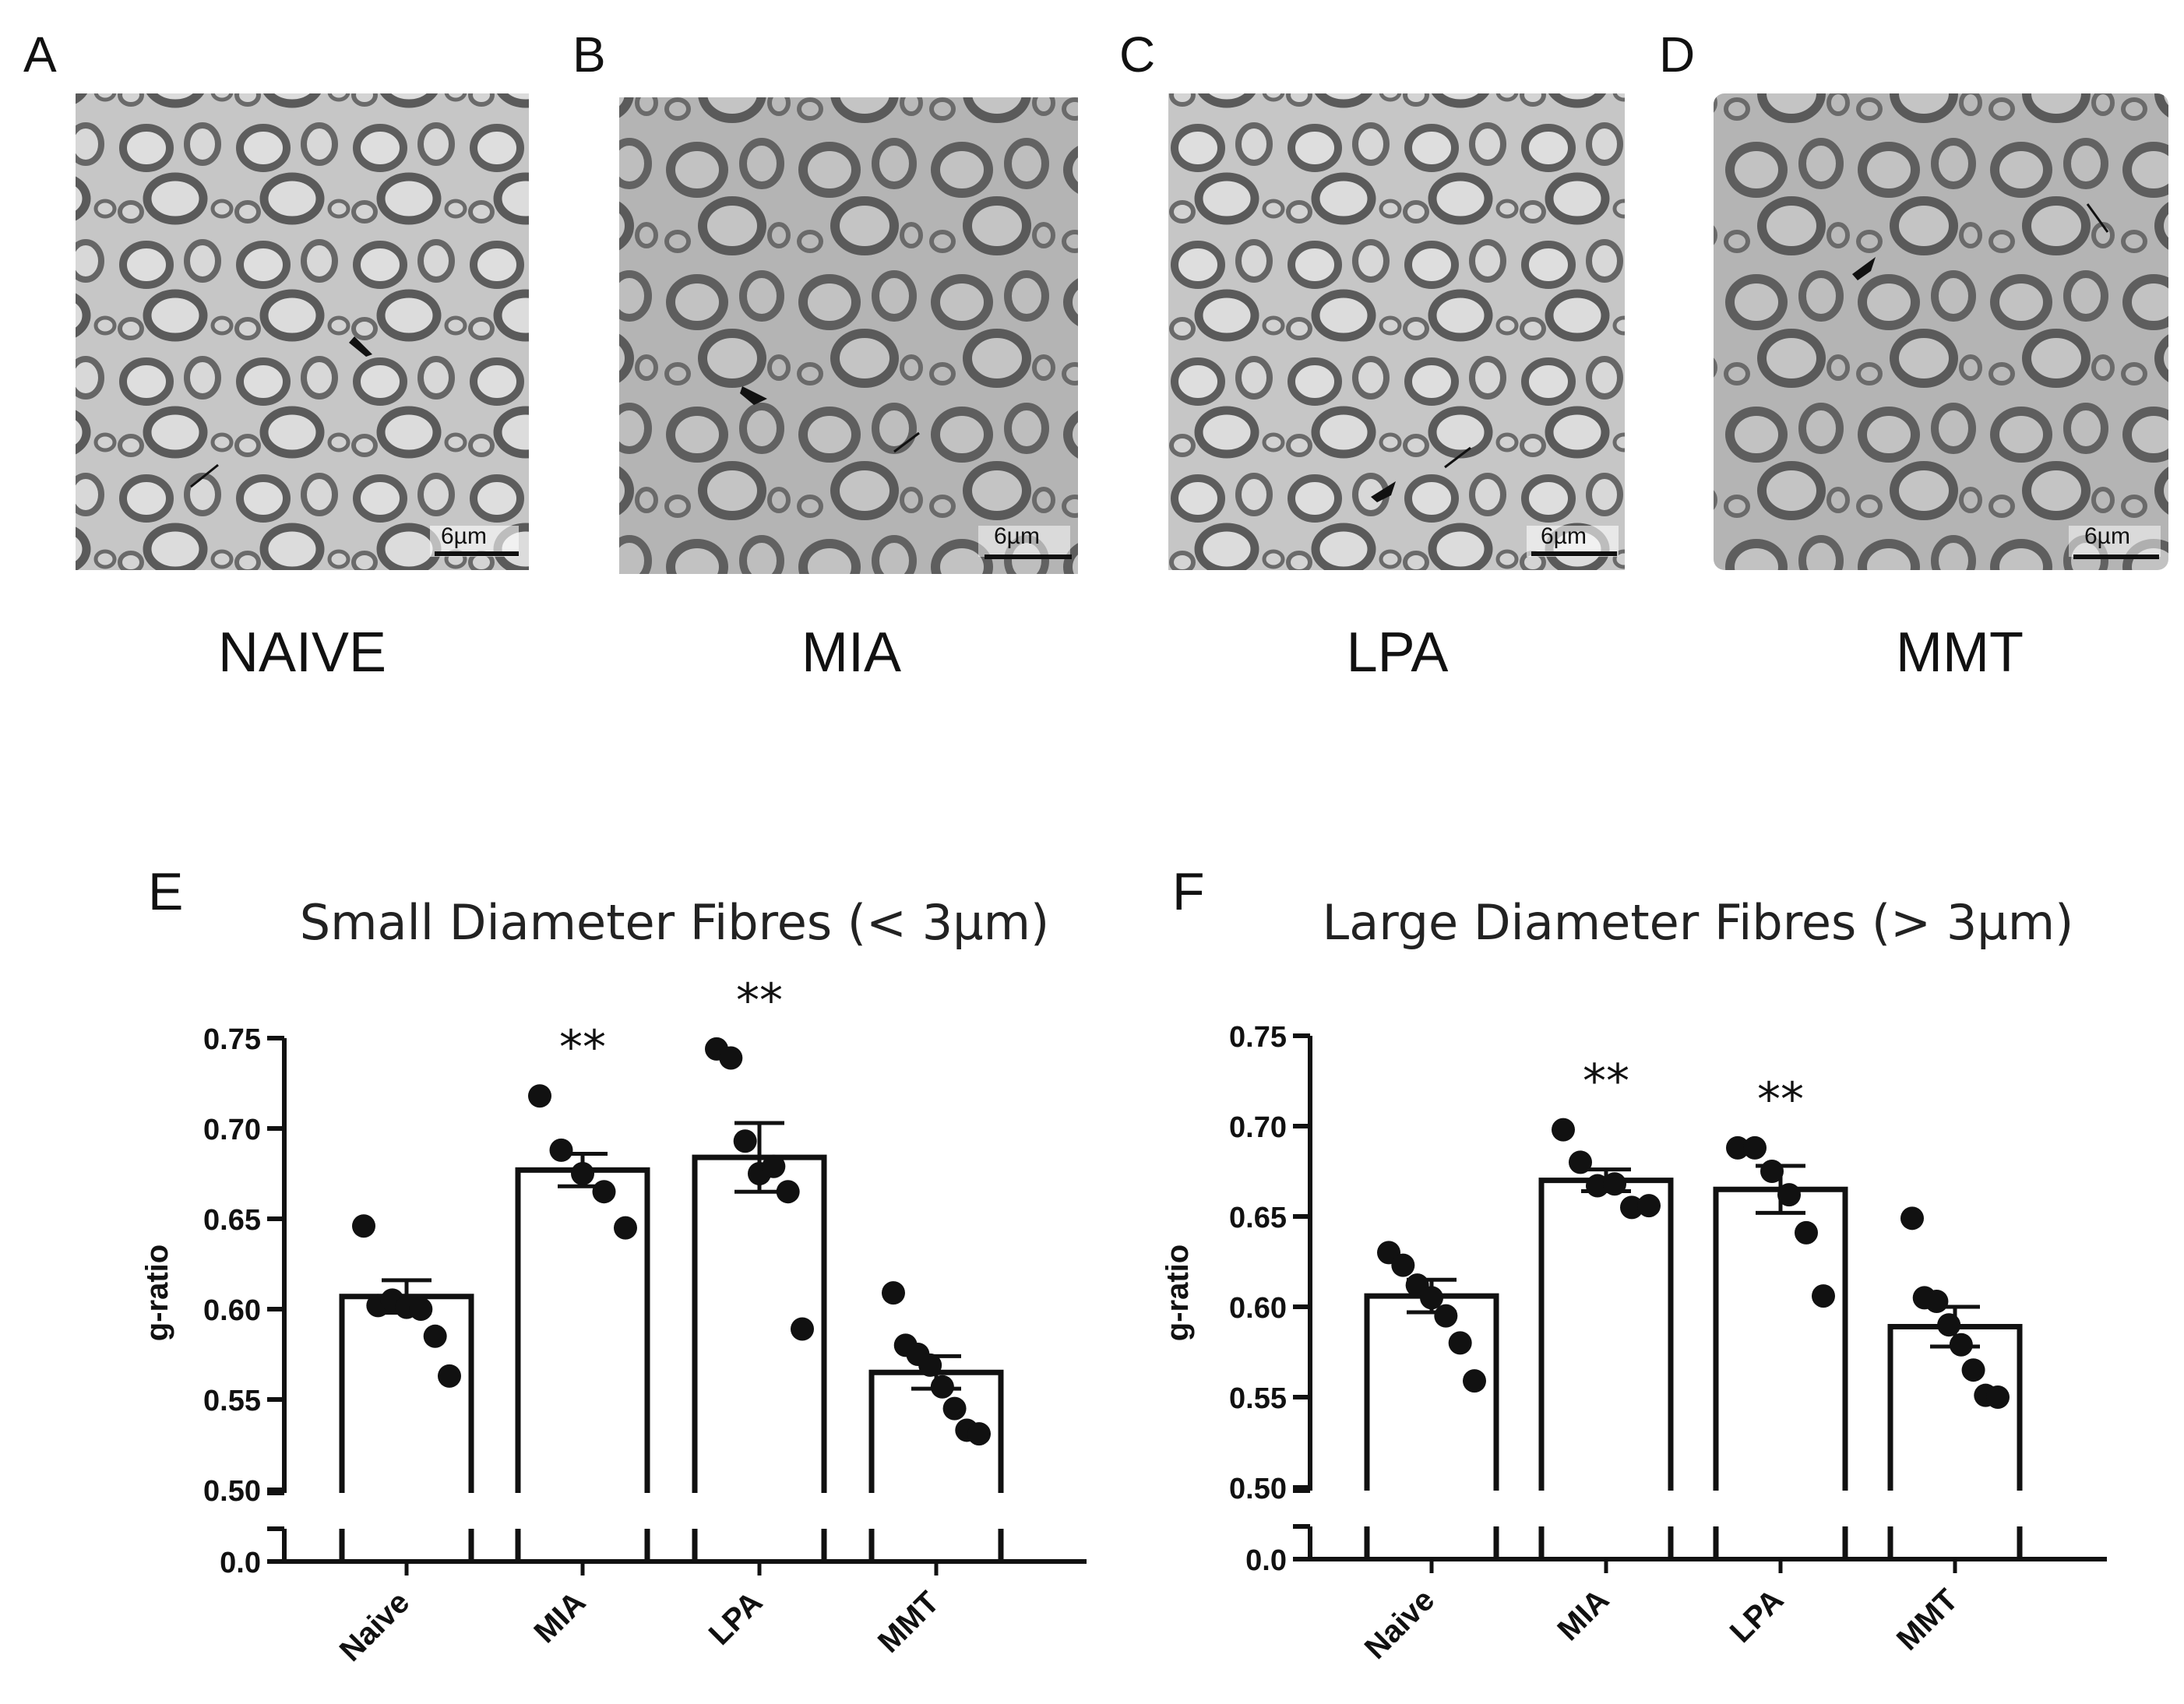 The image size is (2184, 1704). What do you see at coordinates (1960, 652) in the screenshot?
I see `group-label-mmt: MMT` at bounding box center [1960, 652].